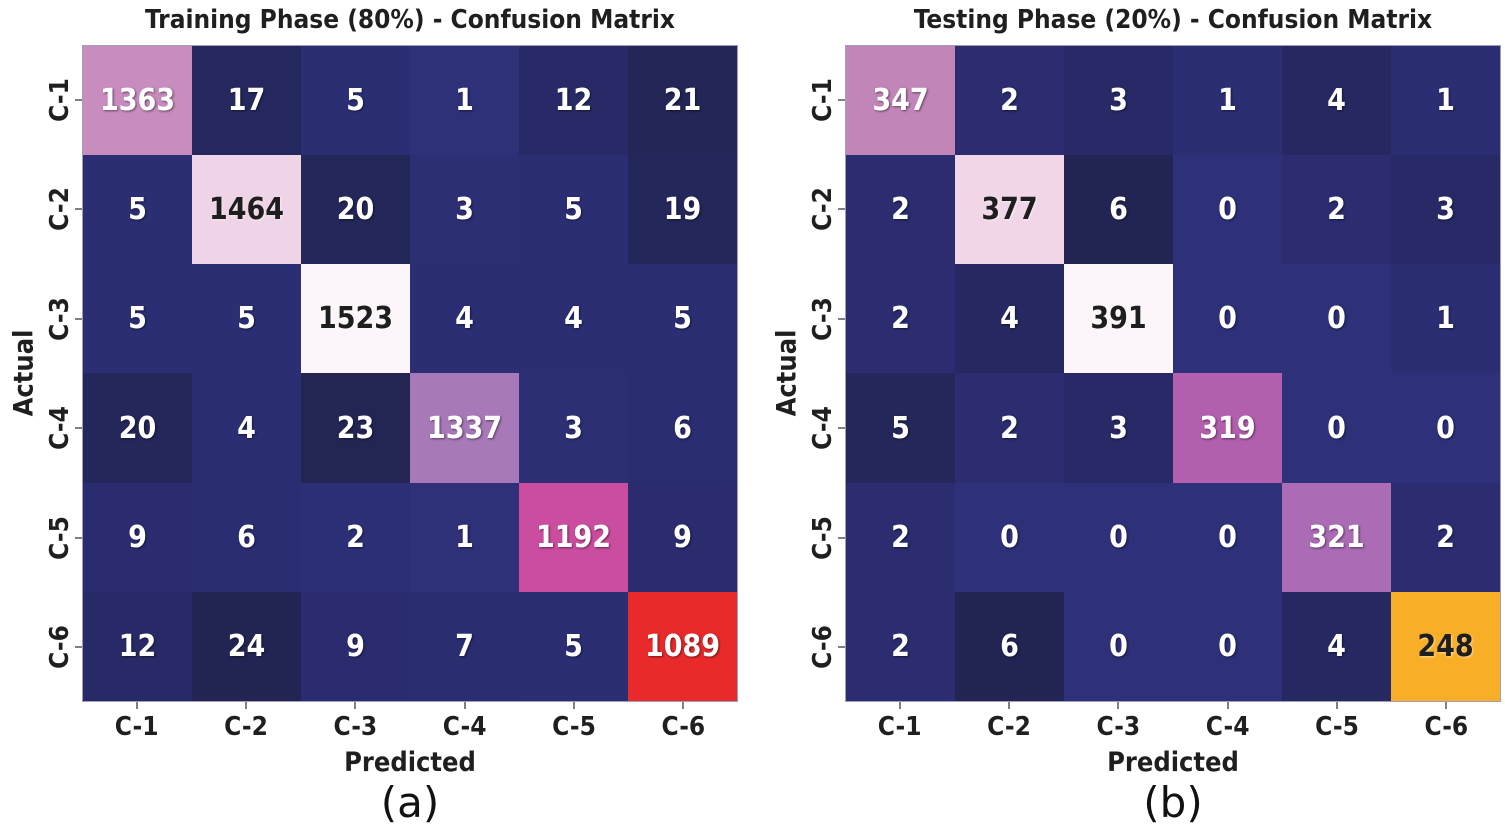  What do you see at coordinates (573, 537) in the screenshot?
I see `heatmap-cell: 1192` at bounding box center [573, 537].